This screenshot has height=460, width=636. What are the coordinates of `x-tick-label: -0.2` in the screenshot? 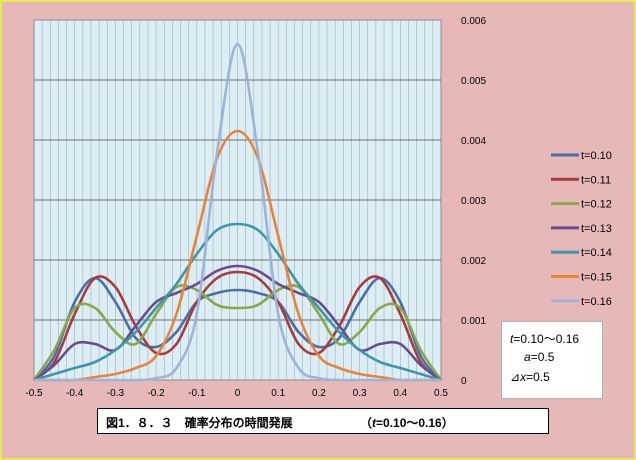 It's located at (156, 393).